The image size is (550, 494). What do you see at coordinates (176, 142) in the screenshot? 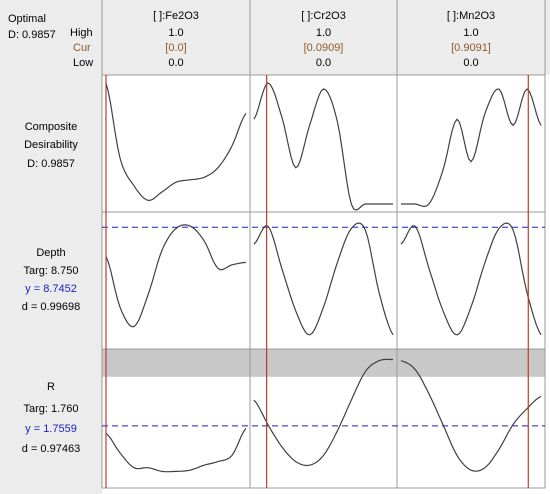
I see `curve-composite-fe2o3` at bounding box center [176, 142].